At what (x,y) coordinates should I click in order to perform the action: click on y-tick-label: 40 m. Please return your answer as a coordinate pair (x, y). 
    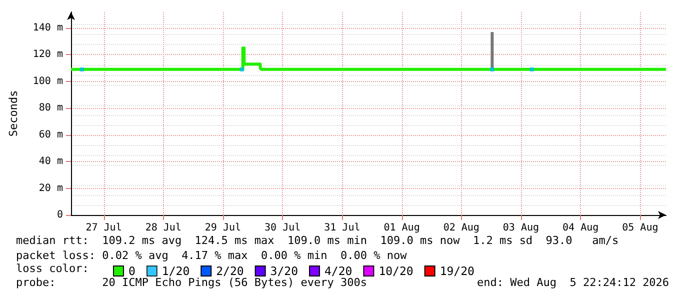
    Looking at the image, I should click on (50, 162).